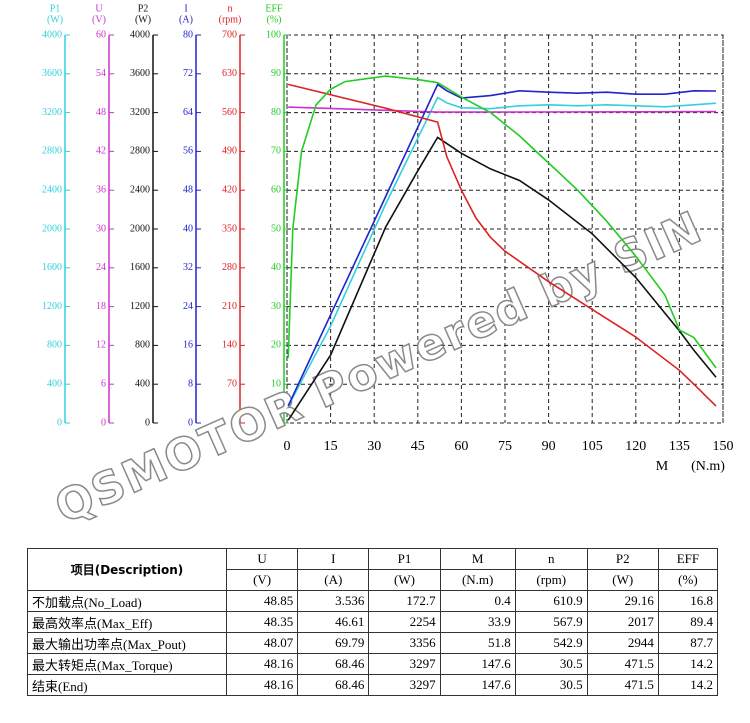 This screenshot has width=750, height=723. Describe the element at coordinates (229, 151) in the screenshot. I see `y-tick-label: 490` at that location.